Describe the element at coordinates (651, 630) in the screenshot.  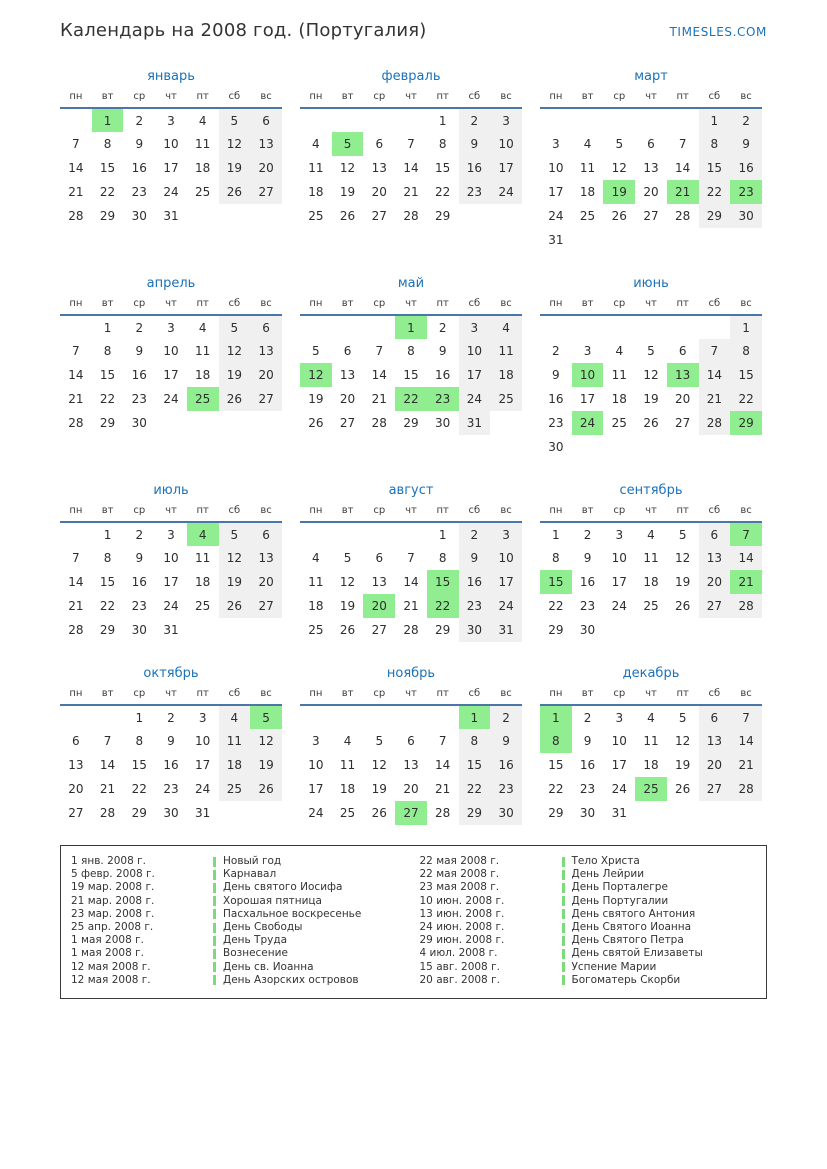
I see `week-row: 29 30` at that location.